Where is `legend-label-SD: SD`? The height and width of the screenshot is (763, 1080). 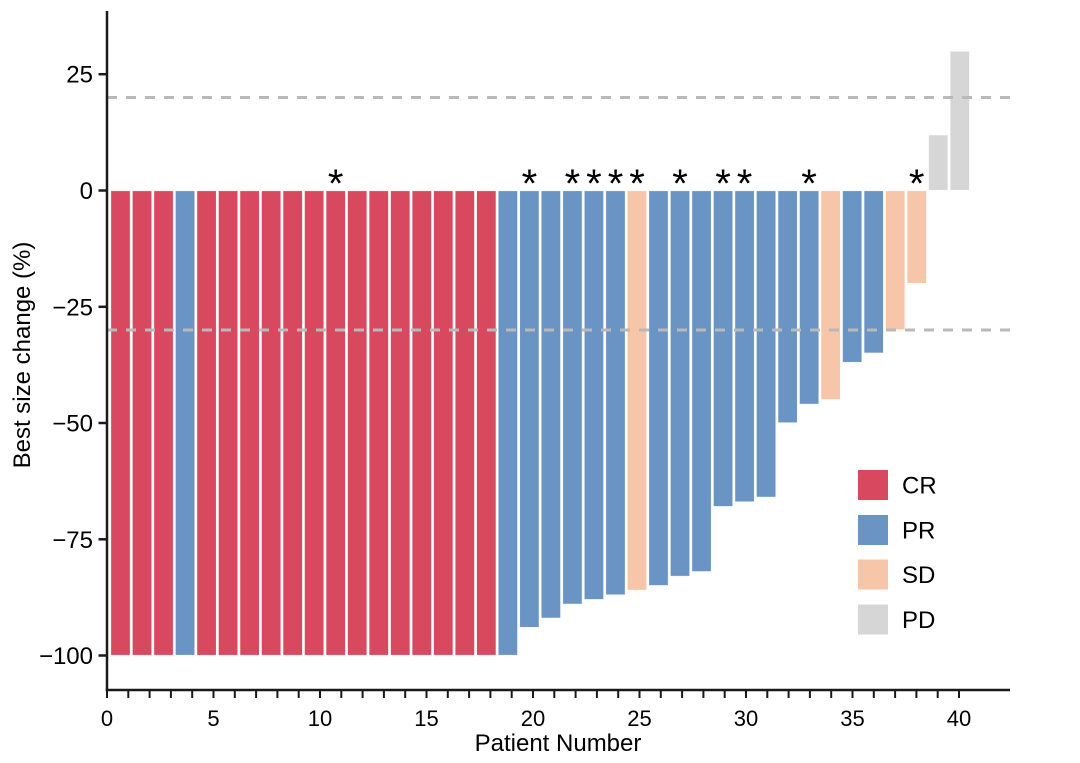
legend-label-SD: SD is located at coordinates (918, 575).